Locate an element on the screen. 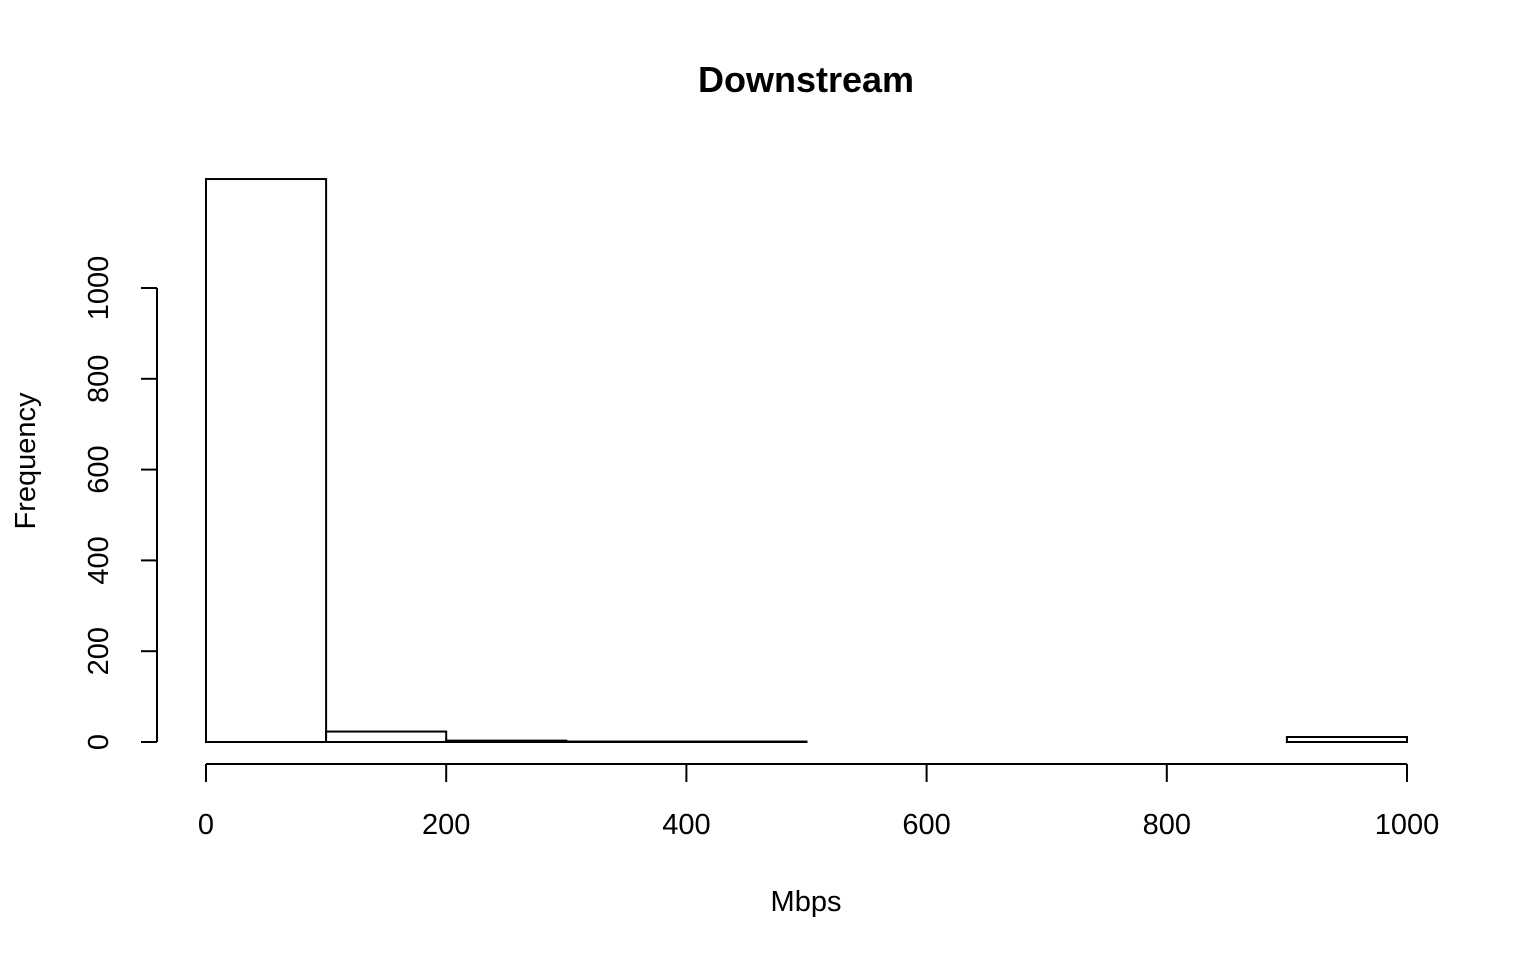 This screenshot has height=960, width=1536. x-tick-label: 600 is located at coordinates (926, 825).